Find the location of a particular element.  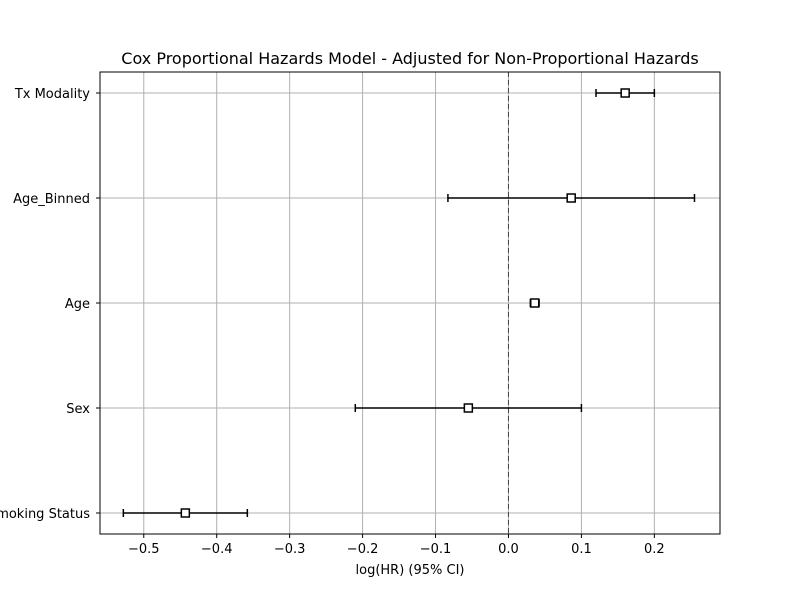

x-tick-label: 0.2 is located at coordinates (654, 549).